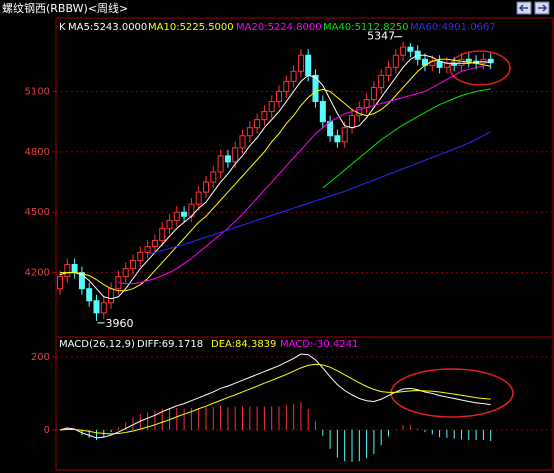  Describe the element at coordinates (277, 8) in the screenshot. I see `title-bar` at that location.